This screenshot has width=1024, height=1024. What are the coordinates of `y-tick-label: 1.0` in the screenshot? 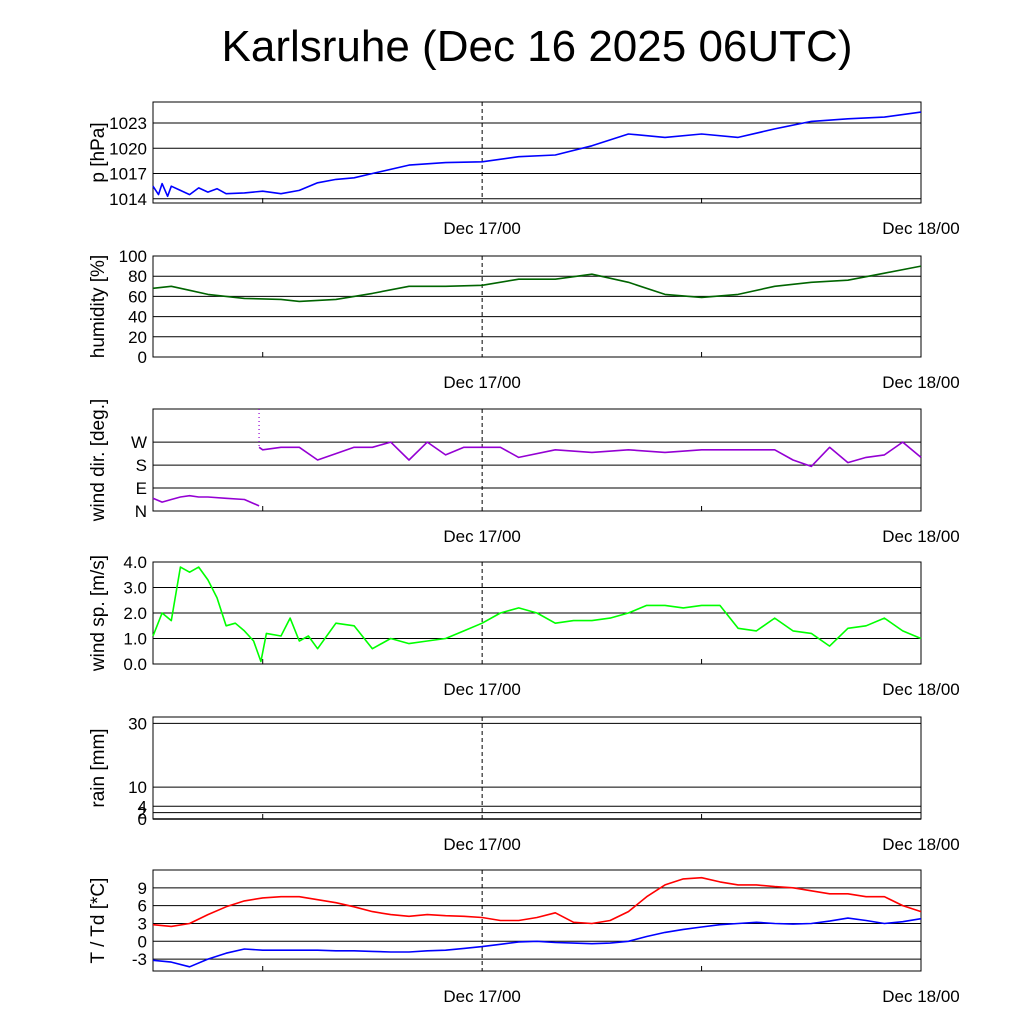 It's located at (135, 639).